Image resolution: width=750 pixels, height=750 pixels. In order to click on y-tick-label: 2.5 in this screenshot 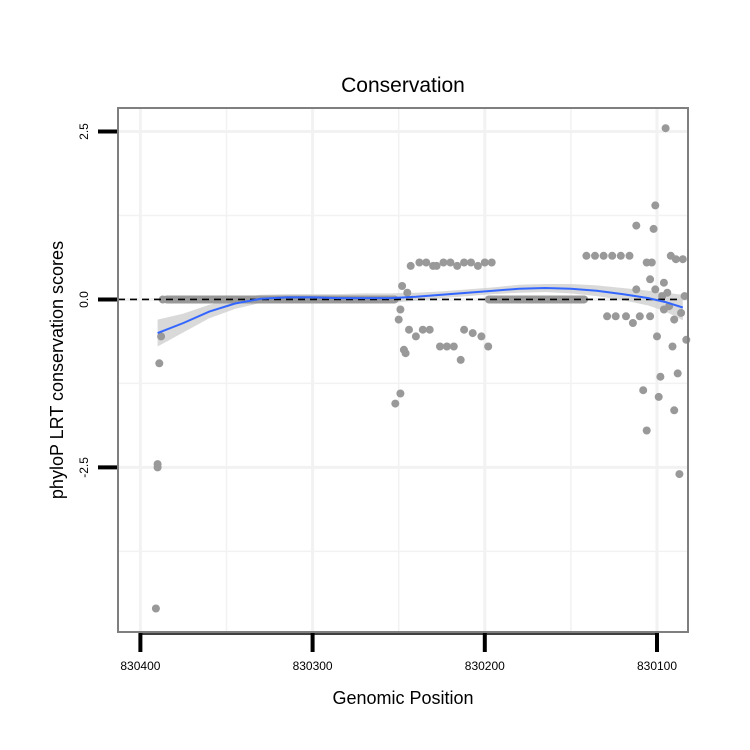, I will do `click(84, 131)`.